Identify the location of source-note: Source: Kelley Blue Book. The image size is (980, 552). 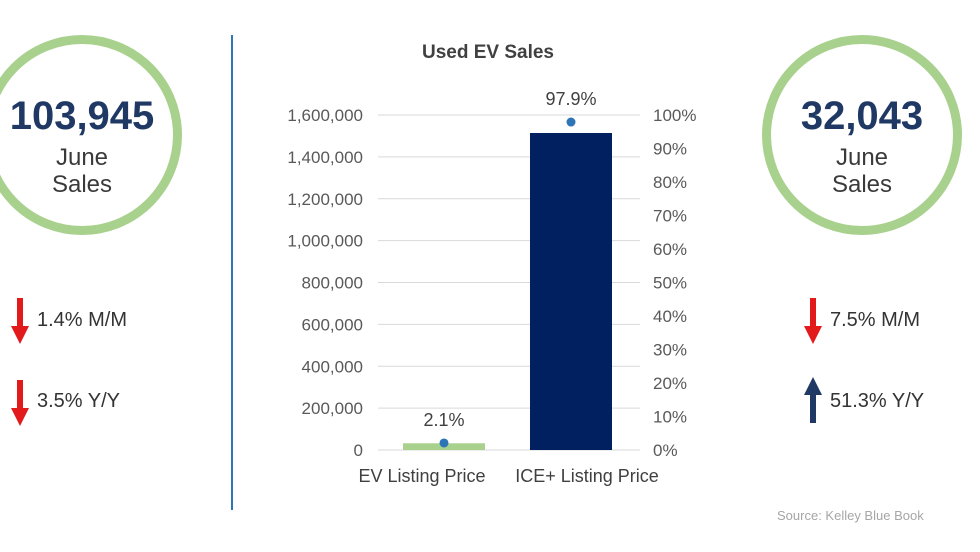
(850, 515).